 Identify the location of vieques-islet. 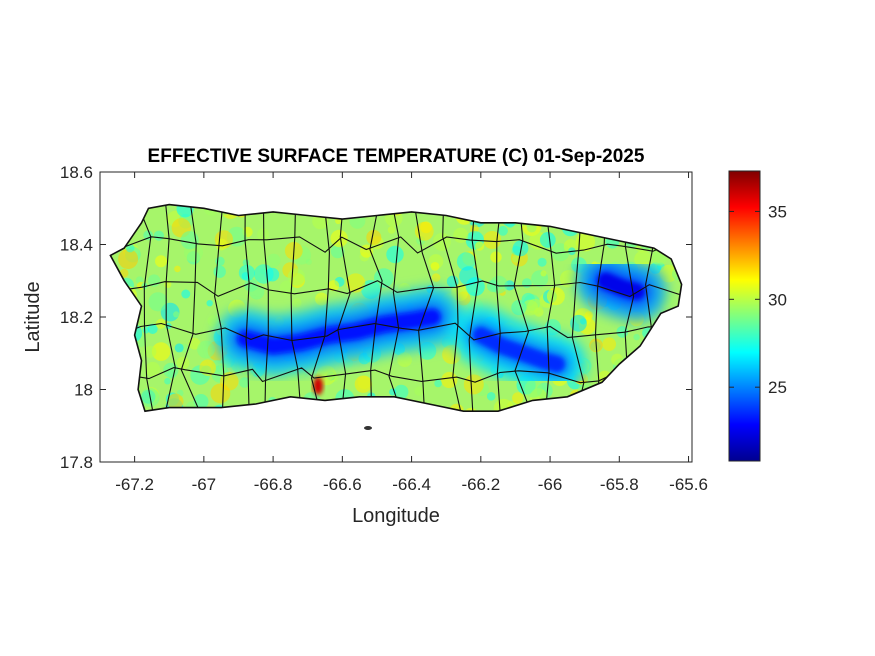
(368, 428).